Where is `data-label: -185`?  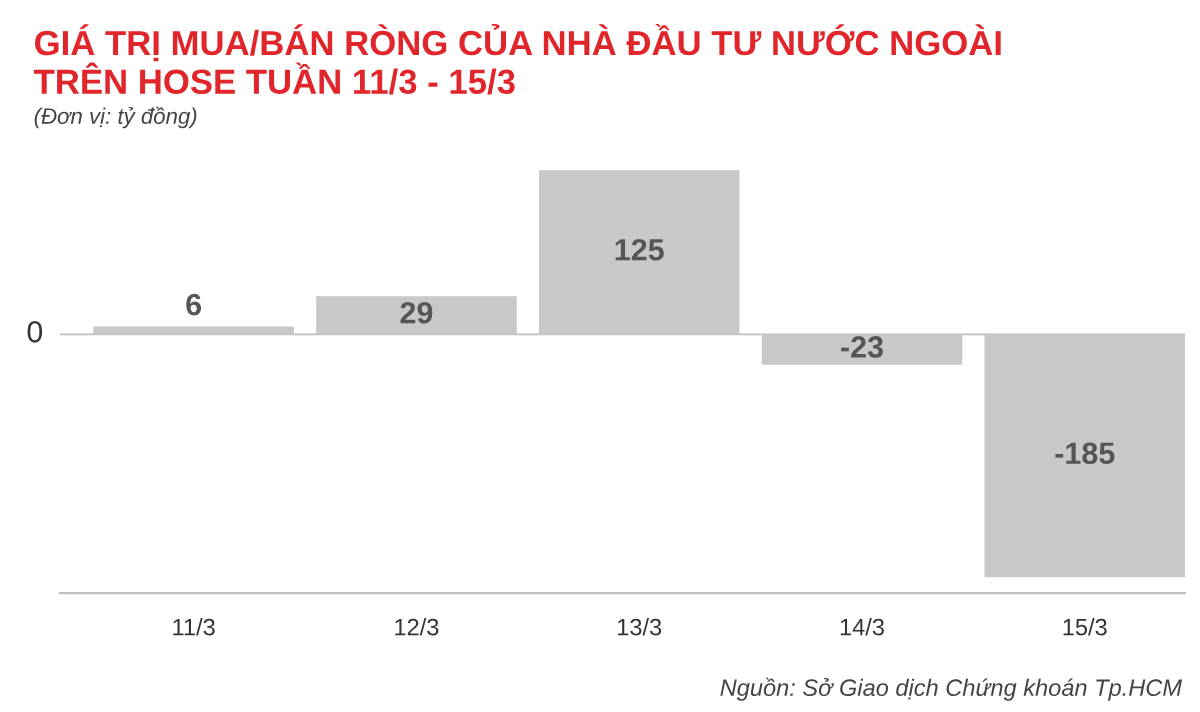 data-label: -185 is located at coordinates (1085, 453).